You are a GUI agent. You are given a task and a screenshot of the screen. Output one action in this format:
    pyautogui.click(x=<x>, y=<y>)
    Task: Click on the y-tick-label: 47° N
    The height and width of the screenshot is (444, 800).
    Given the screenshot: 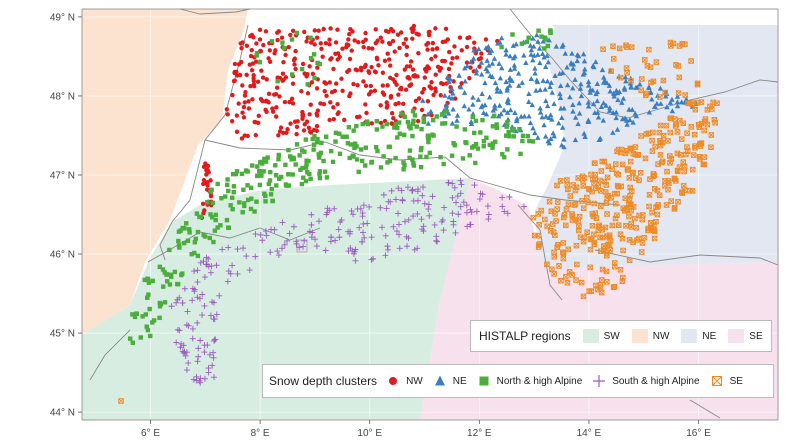 What is the action you would take?
    pyautogui.click(x=62, y=175)
    